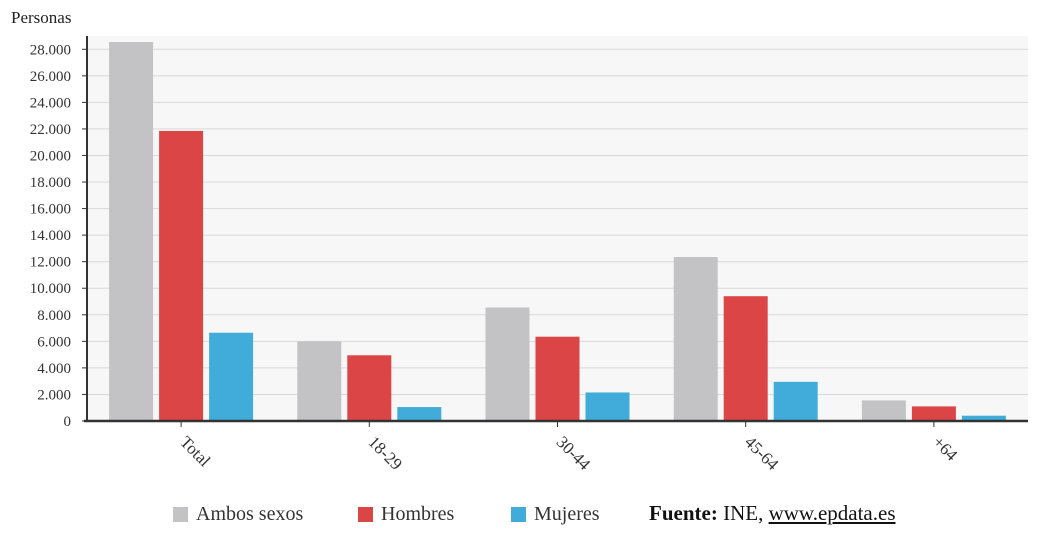 This screenshot has height=539, width=1058. I want to click on y-tick-label: 22.000, so click(50, 130).